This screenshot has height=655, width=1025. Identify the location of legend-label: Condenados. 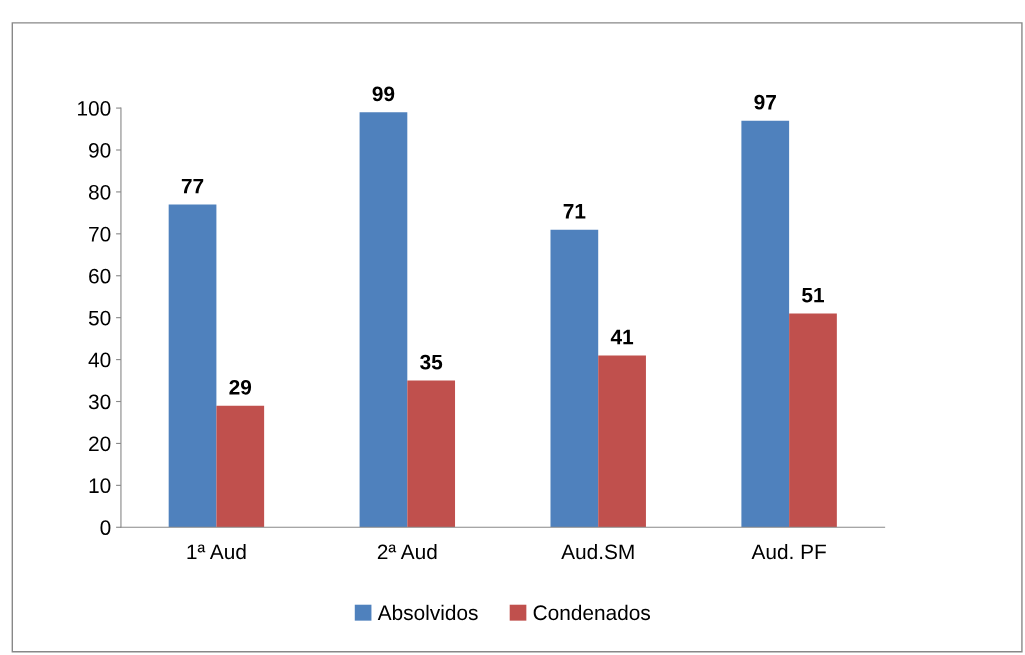
(592, 612).